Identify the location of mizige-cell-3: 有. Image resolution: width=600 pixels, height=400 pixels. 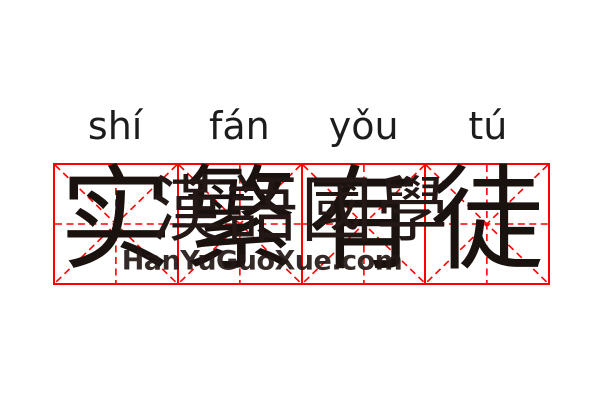
(364, 222).